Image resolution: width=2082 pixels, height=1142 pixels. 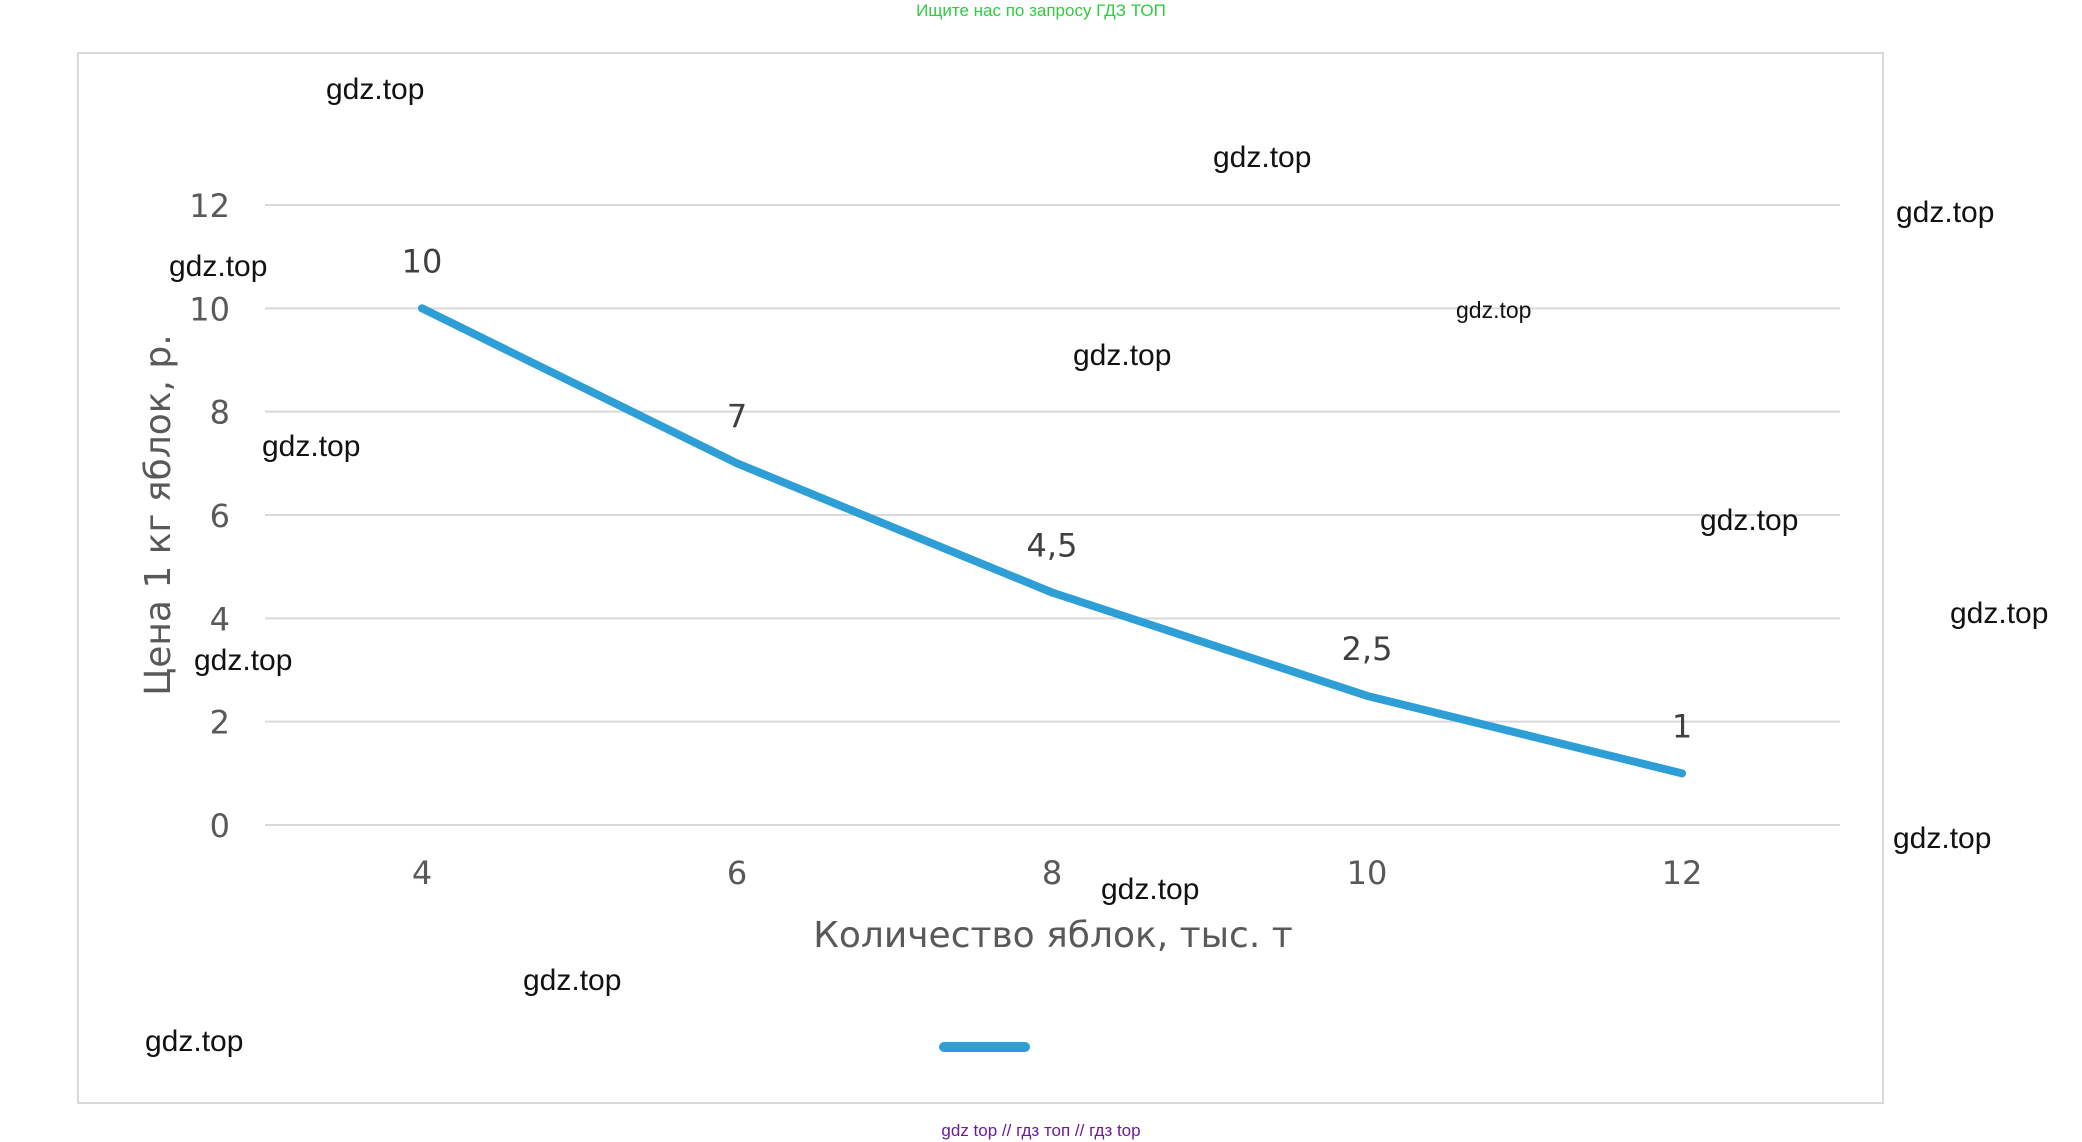 I want to click on y-tick-label: 0, so click(x=220, y=826).